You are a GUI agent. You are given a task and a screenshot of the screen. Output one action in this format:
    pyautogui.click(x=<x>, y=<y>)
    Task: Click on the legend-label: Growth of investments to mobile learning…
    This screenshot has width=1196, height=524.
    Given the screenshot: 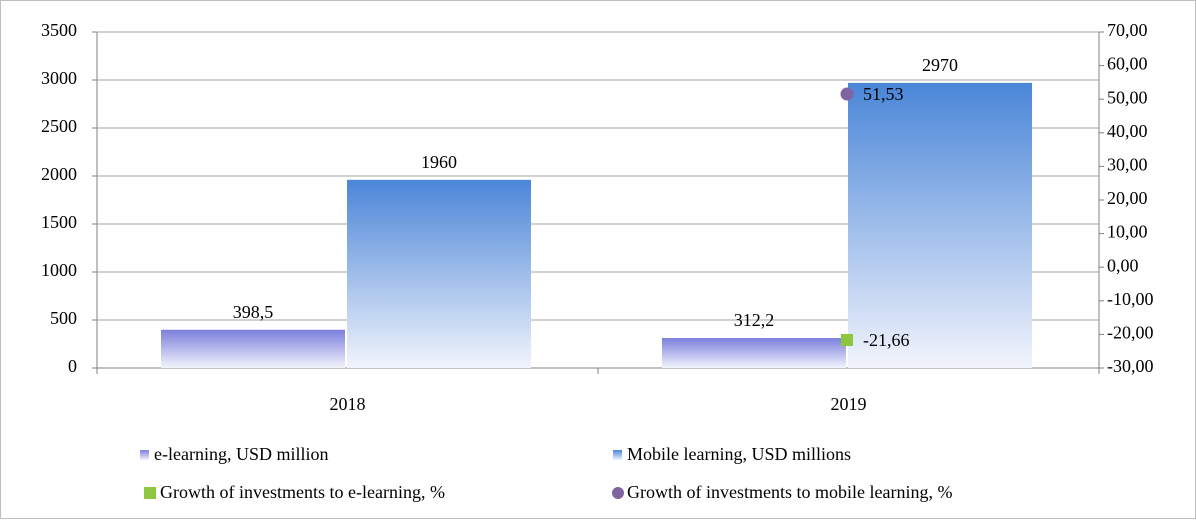 What is the action you would take?
    pyautogui.click(x=789, y=492)
    